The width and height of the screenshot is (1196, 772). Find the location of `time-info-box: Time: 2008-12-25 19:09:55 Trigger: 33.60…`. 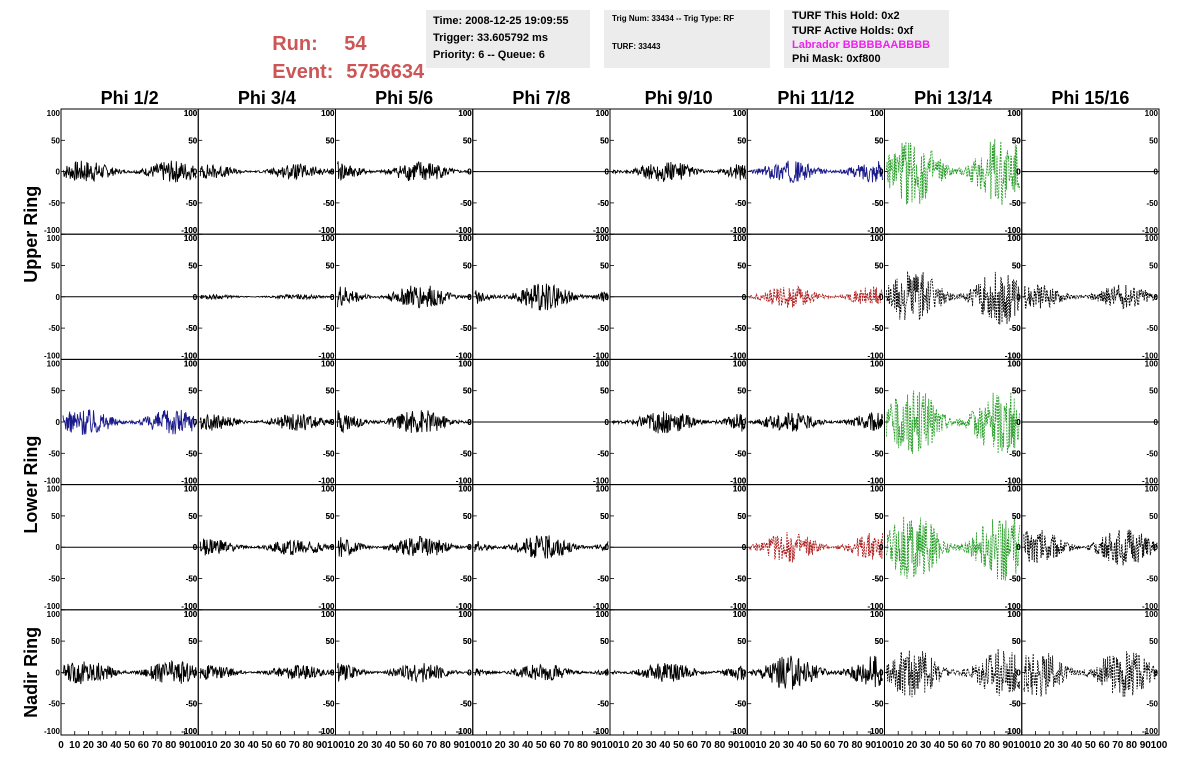

time-info-box: Time: 2008-12-25 19:09:55 Trigger: 33.60… is located at coordinates (508, 39).